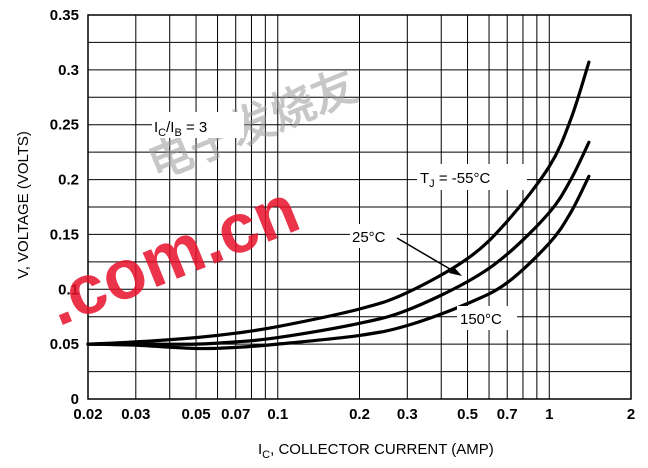 The image size is (648, 468). Describe the element at coordinates (277, 414) in the screenshot. I see `x-tick-label: 0.1` at that location.